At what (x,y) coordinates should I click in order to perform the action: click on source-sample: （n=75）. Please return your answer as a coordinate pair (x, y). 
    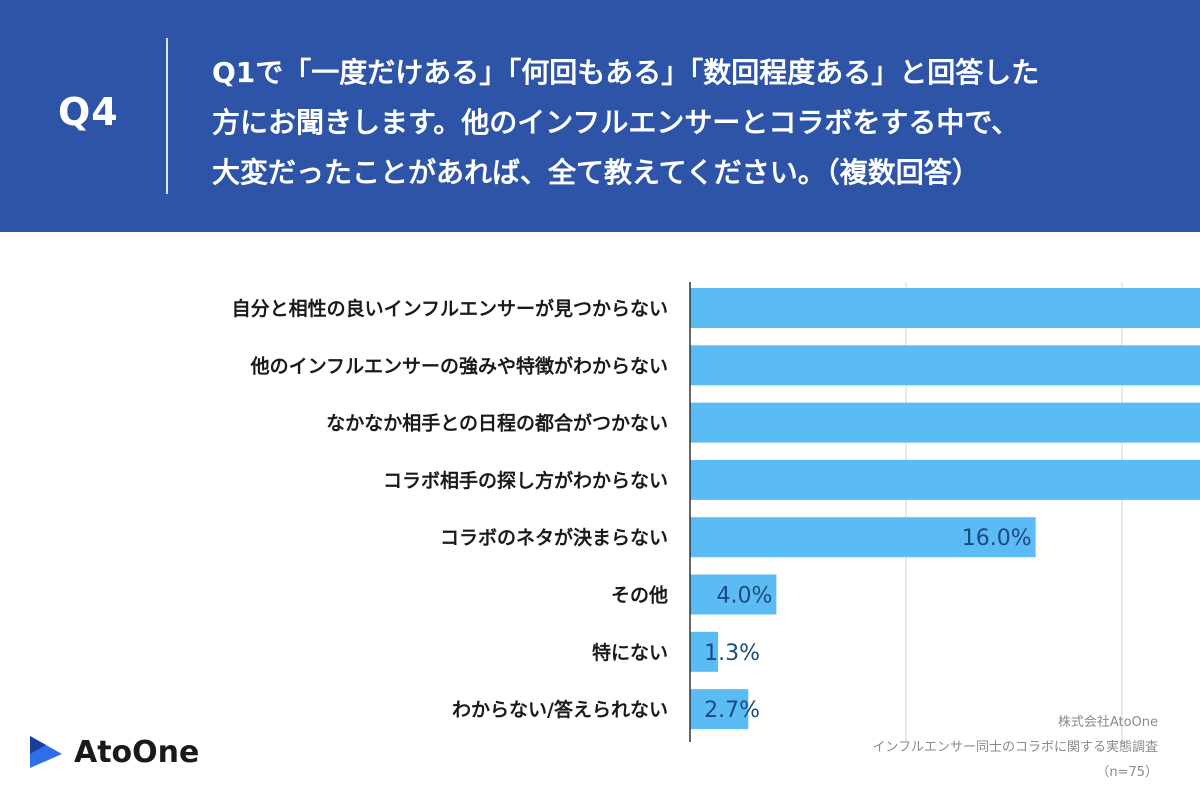
    Looking at the image, I should click on (1127, 772).